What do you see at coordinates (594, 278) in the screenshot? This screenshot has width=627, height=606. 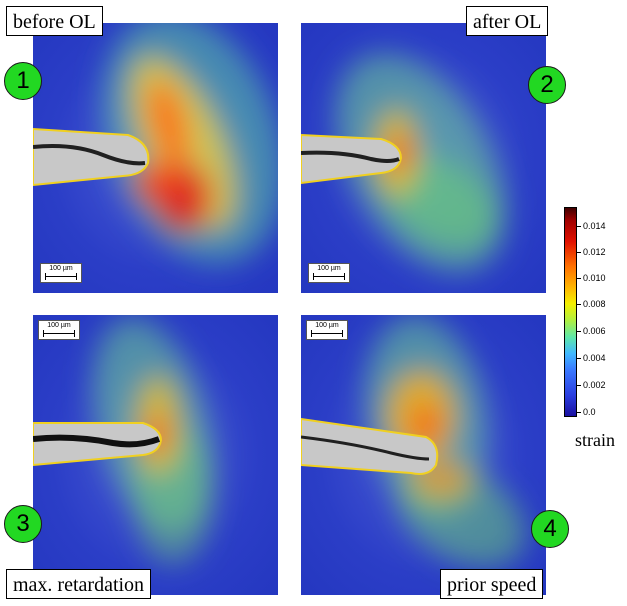 I see `colorbar-tick: 0.010` at bounding box center [594, 278].